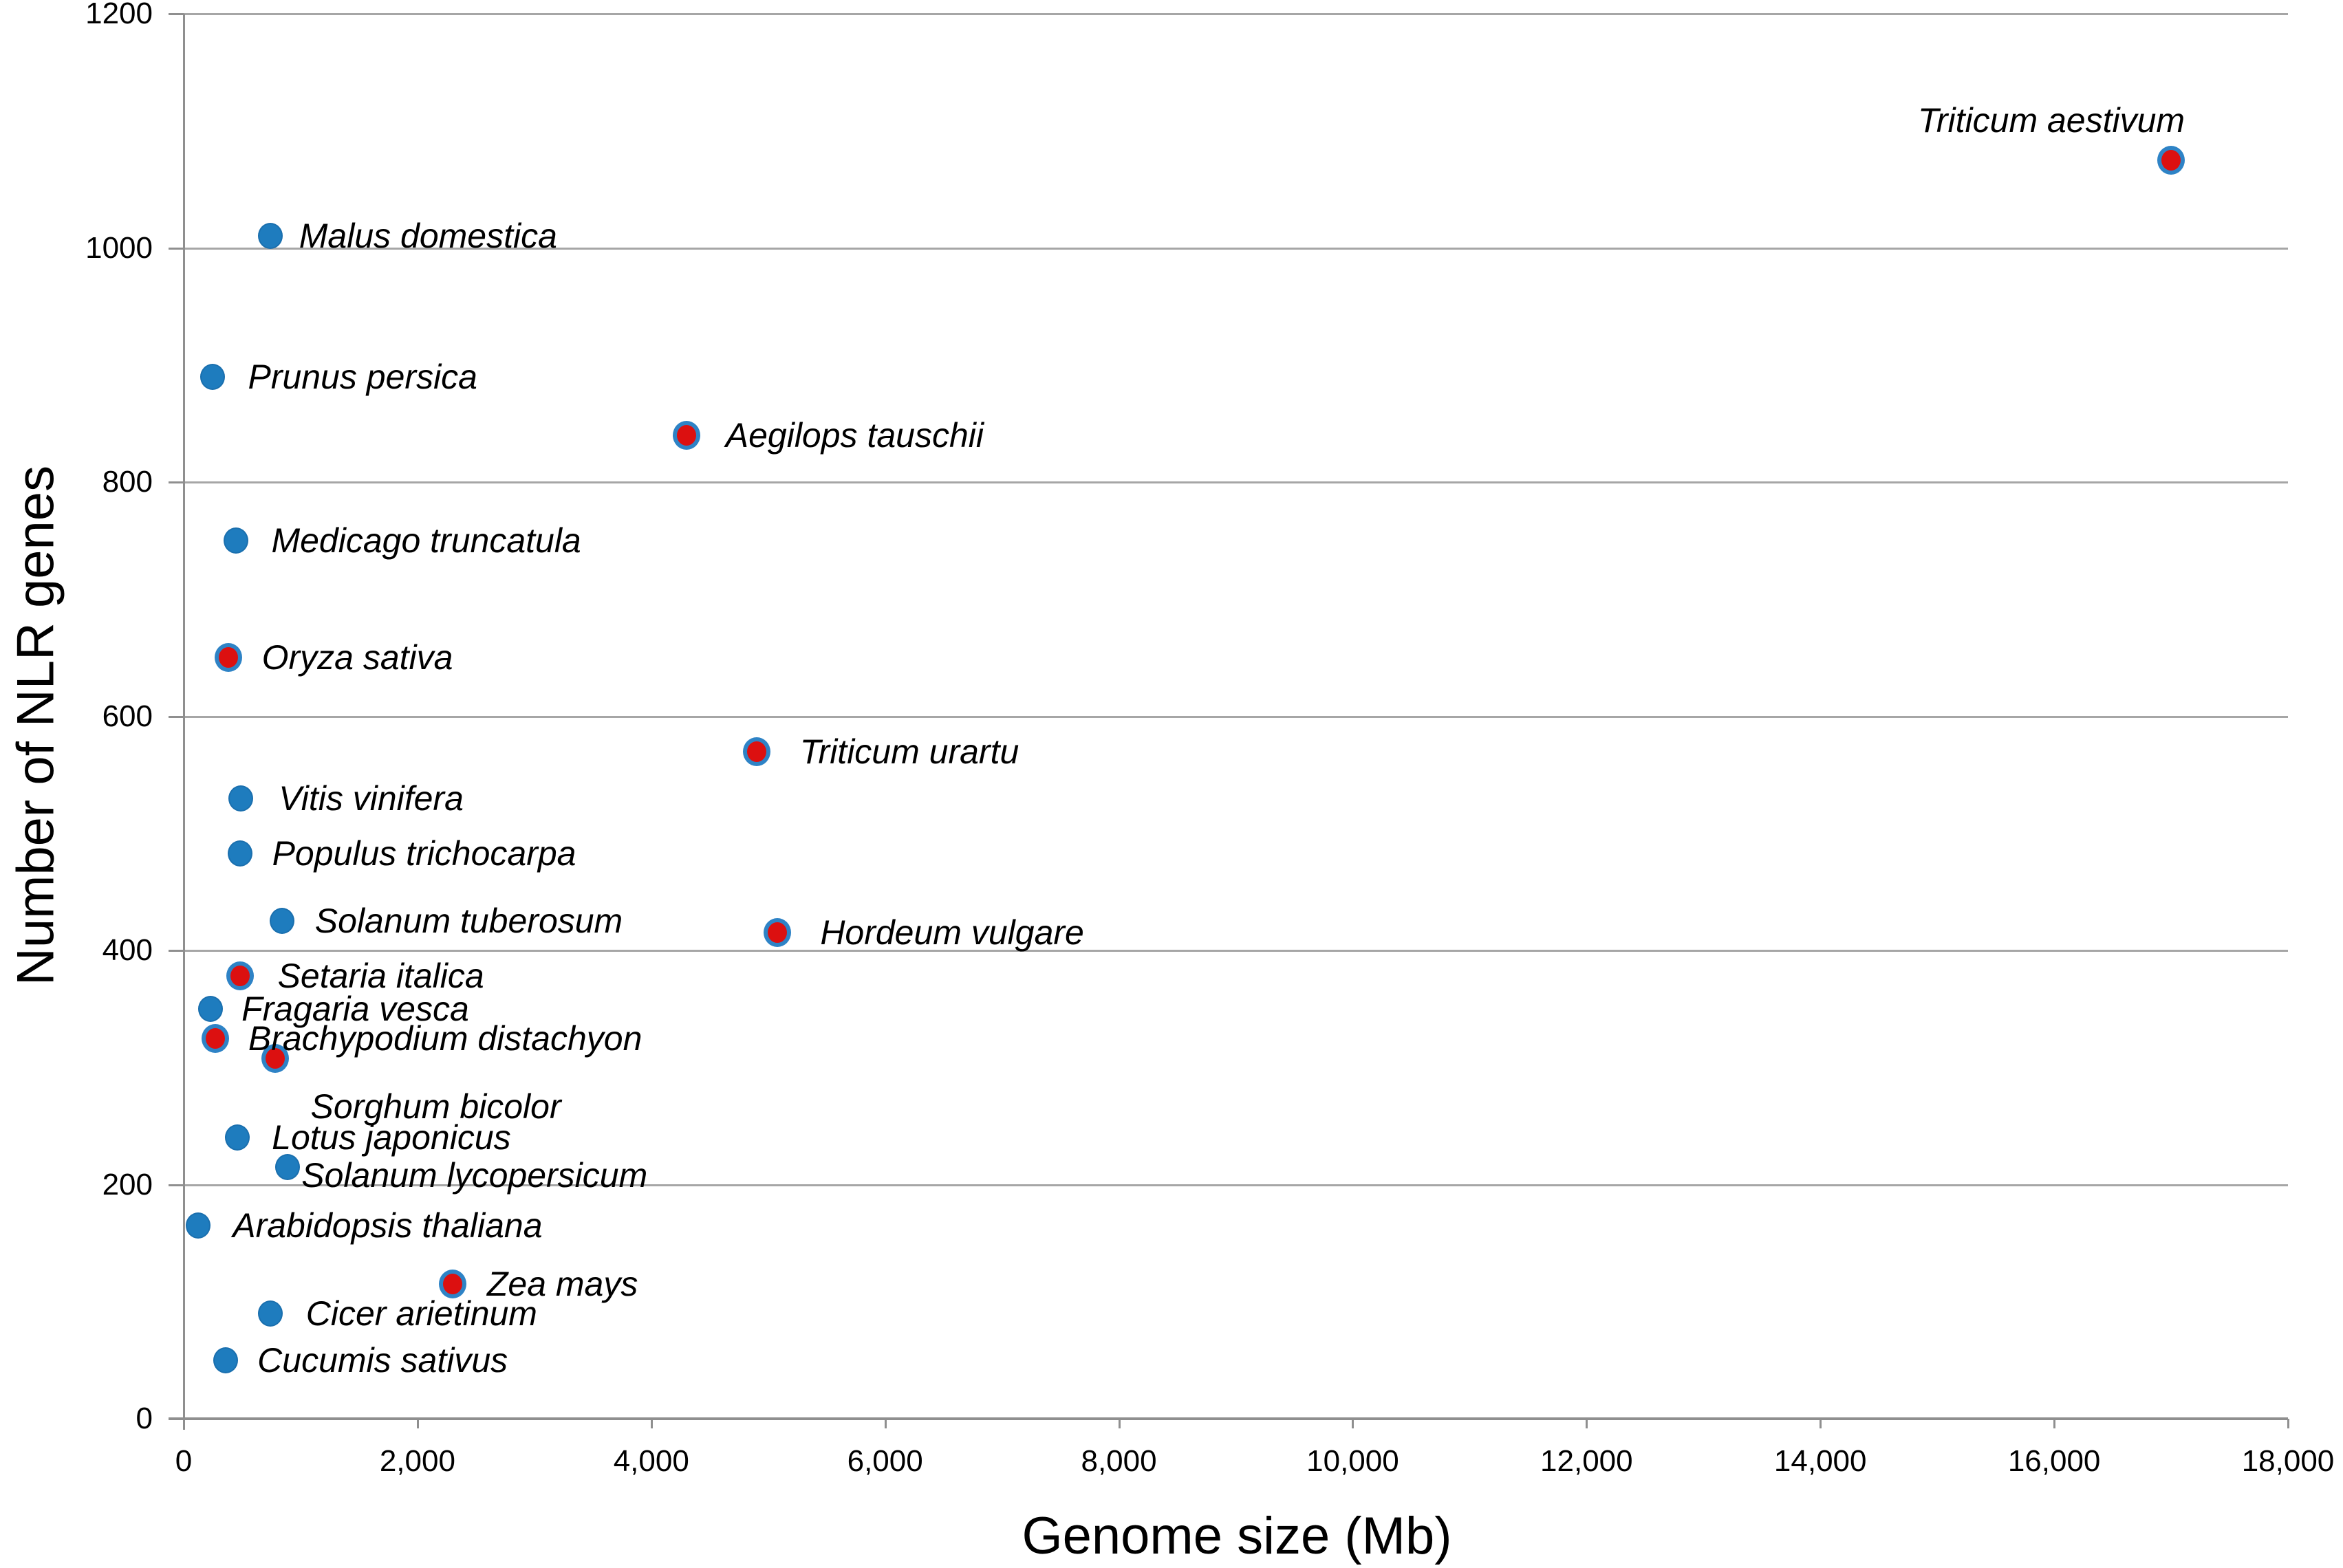 The height and width of the screenshot is (1568, 2343). What do you see at coordinates (357, 657) in the screenshot?
I see `species-label-oryza-sativa: Oryza sativa` at bounding box center [357, 657].